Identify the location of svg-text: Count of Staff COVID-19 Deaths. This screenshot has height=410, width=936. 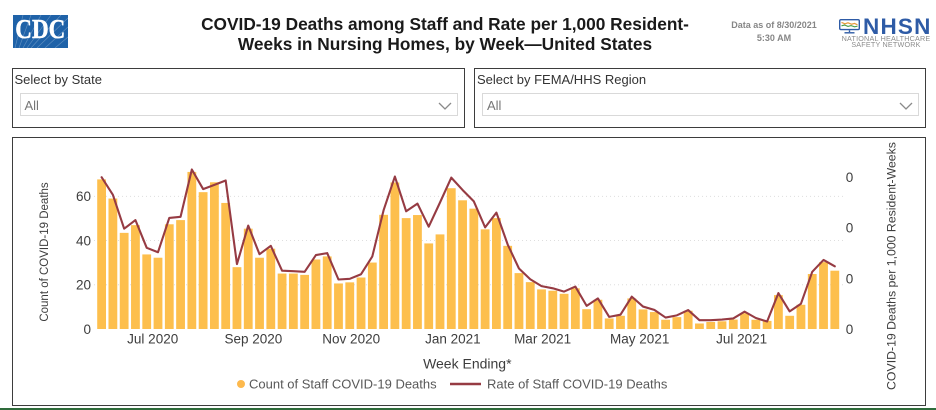
(343, 384).